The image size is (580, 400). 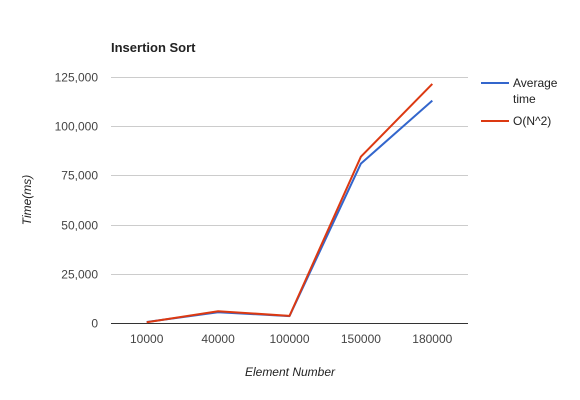 I want to click on x-axis-ticks: 10000 40000 100000 150000 180000, so click(x=291, y=339).